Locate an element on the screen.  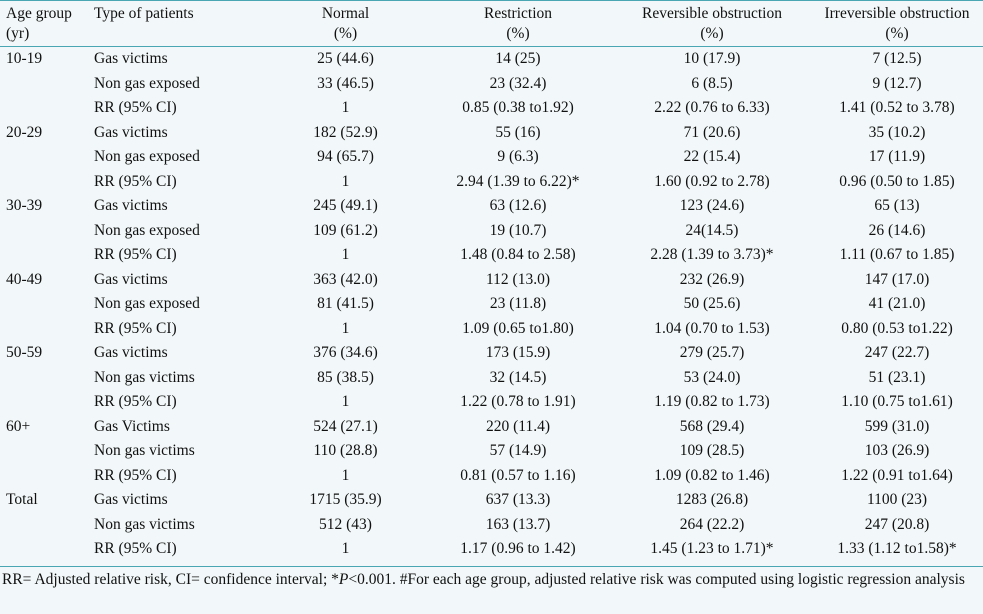
header-age-group-line1: Age group is located at coordinates (39, 13).